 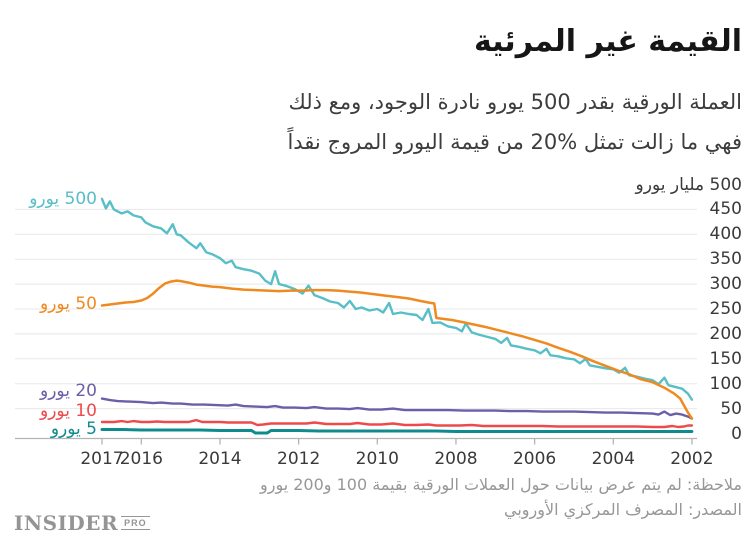 I want to click on y-tick-label: 300, so click(x=725, y=284).